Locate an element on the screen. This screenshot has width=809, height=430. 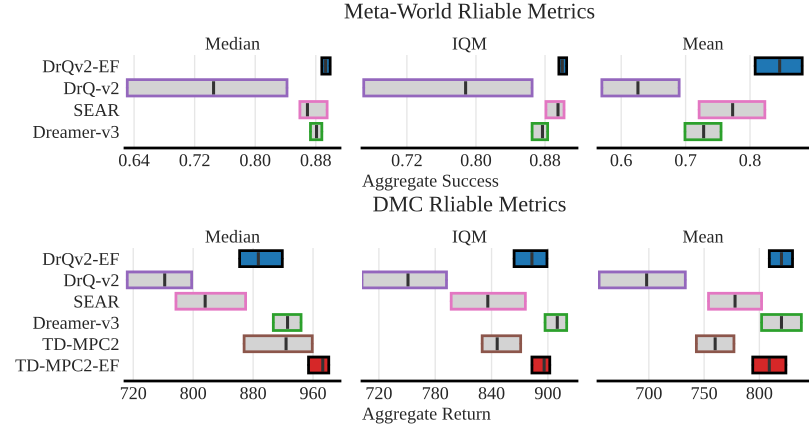
x-tick-label: 0.8 is located at coordinates (750, 160).